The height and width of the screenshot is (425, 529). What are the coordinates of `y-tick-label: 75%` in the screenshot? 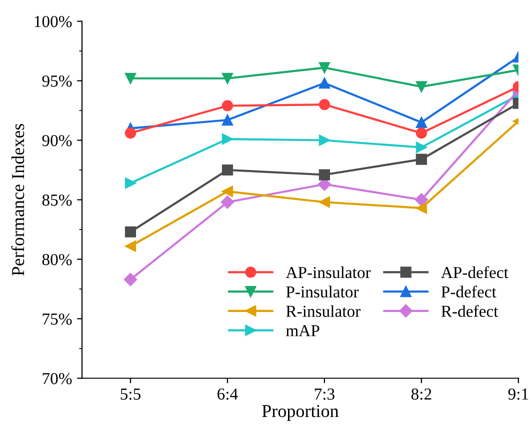 It's located at (57, 319).